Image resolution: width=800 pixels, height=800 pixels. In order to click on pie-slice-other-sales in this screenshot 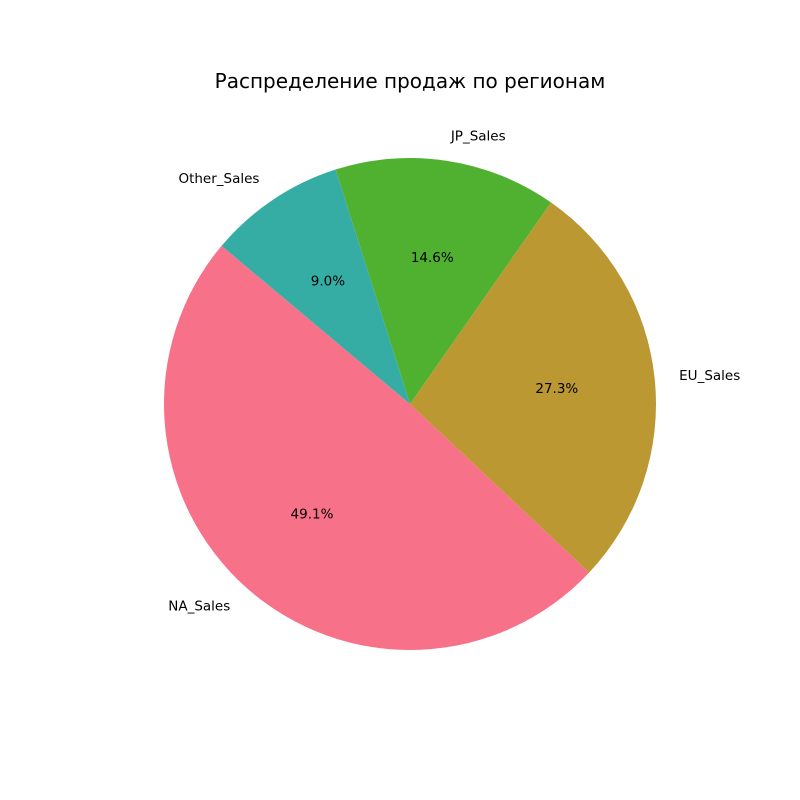, I will do `click(315, 286)`.